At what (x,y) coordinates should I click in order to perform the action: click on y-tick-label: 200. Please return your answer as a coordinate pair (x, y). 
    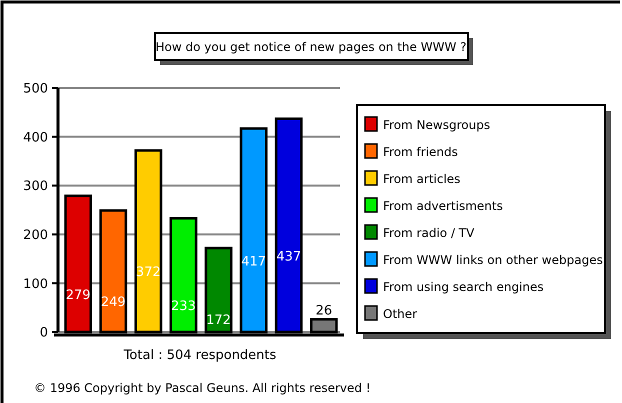
    Looking at the image, I should click on (35, 235).